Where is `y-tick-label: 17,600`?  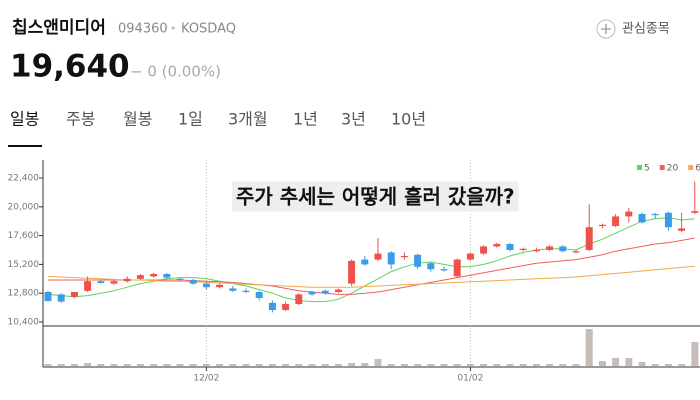 y-tick-label: 17,600 is located at coordinates (24, 236).